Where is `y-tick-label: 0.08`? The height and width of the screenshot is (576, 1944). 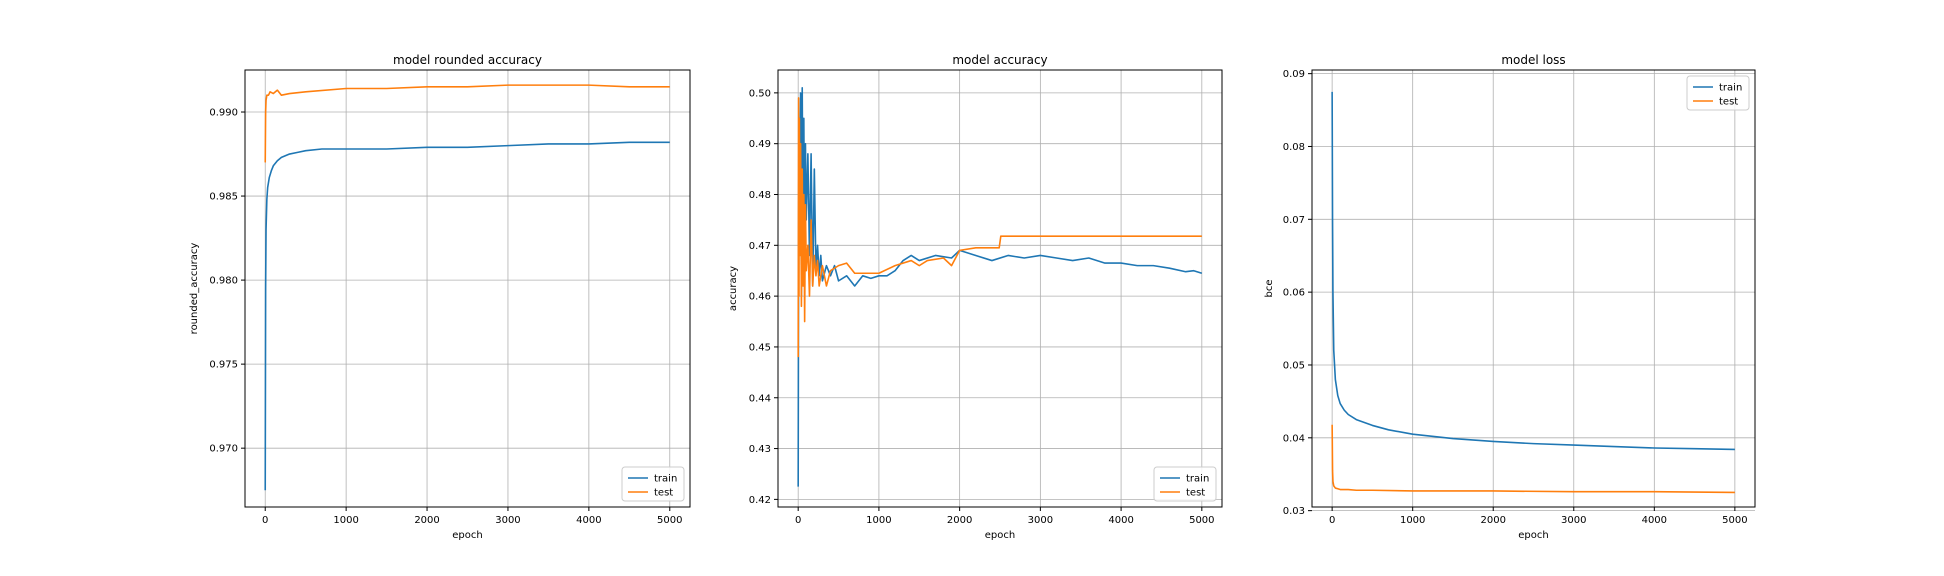 y-tick-label: 0.08 is located at coordinates (1294, 147).